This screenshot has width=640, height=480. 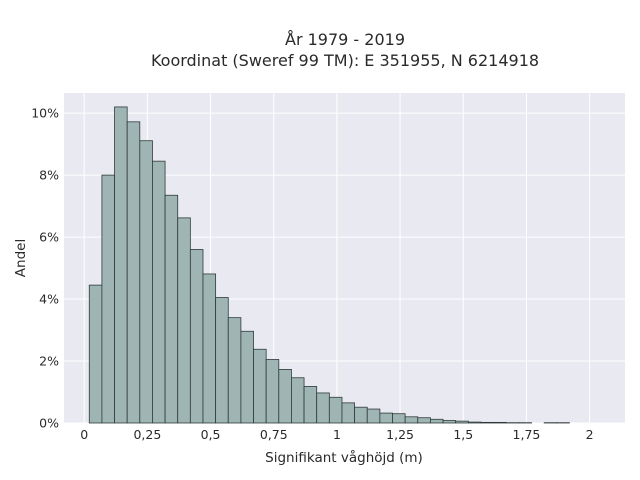 I want to click on x-axis-ticks: 0 0,25 0,5 0,75 1 1,25 1,5 1,75 2, so click(x=336, y=434).